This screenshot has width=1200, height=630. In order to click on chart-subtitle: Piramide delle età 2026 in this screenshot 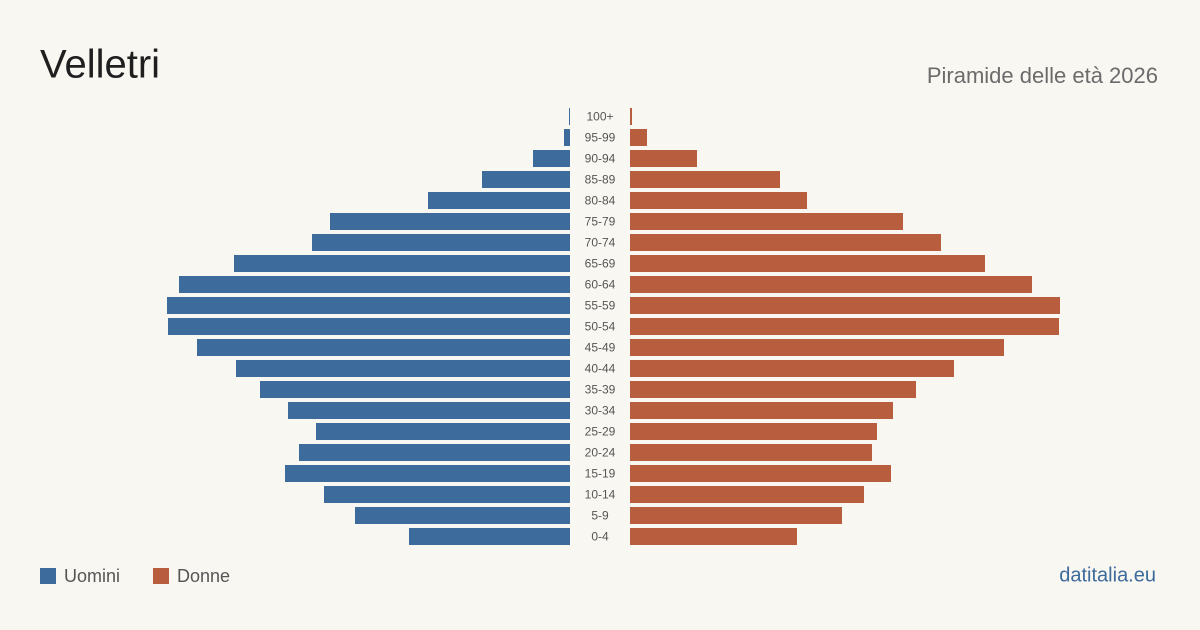, I will do `click(1042, 75)`.